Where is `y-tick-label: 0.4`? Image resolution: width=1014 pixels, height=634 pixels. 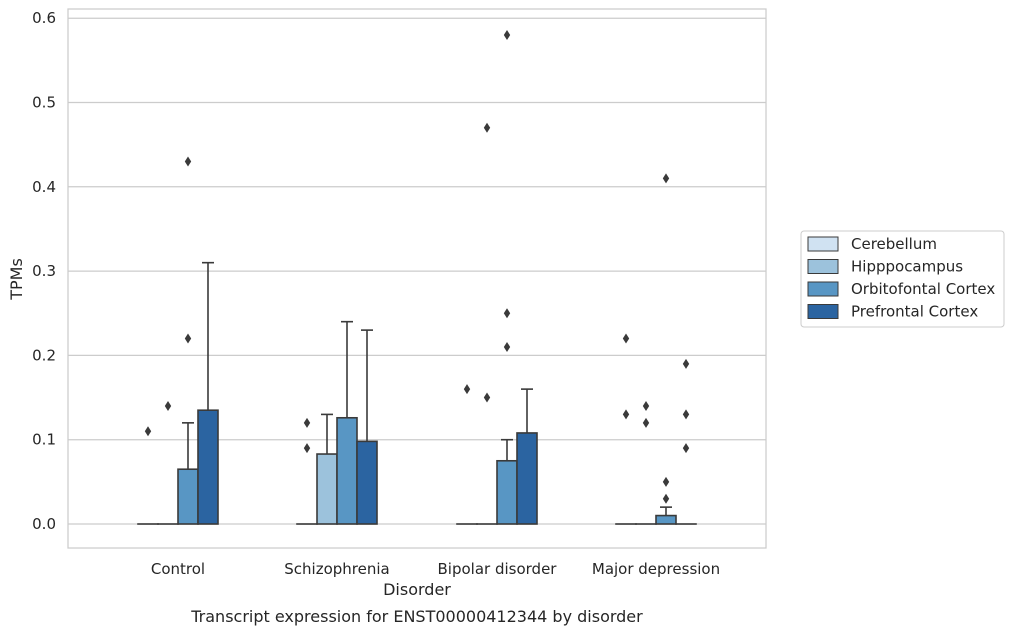 y-tick-label: 0.4 is located at coordinates (44, 187).